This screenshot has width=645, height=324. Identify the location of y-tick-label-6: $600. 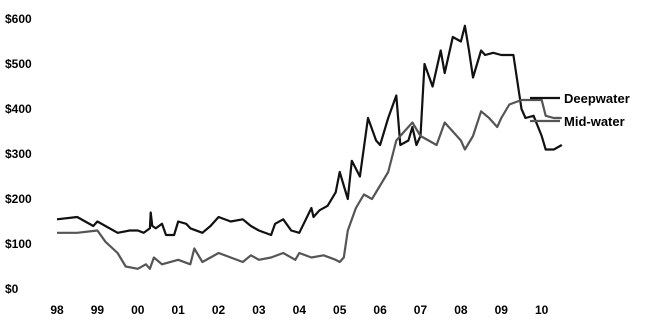
(18, 19).